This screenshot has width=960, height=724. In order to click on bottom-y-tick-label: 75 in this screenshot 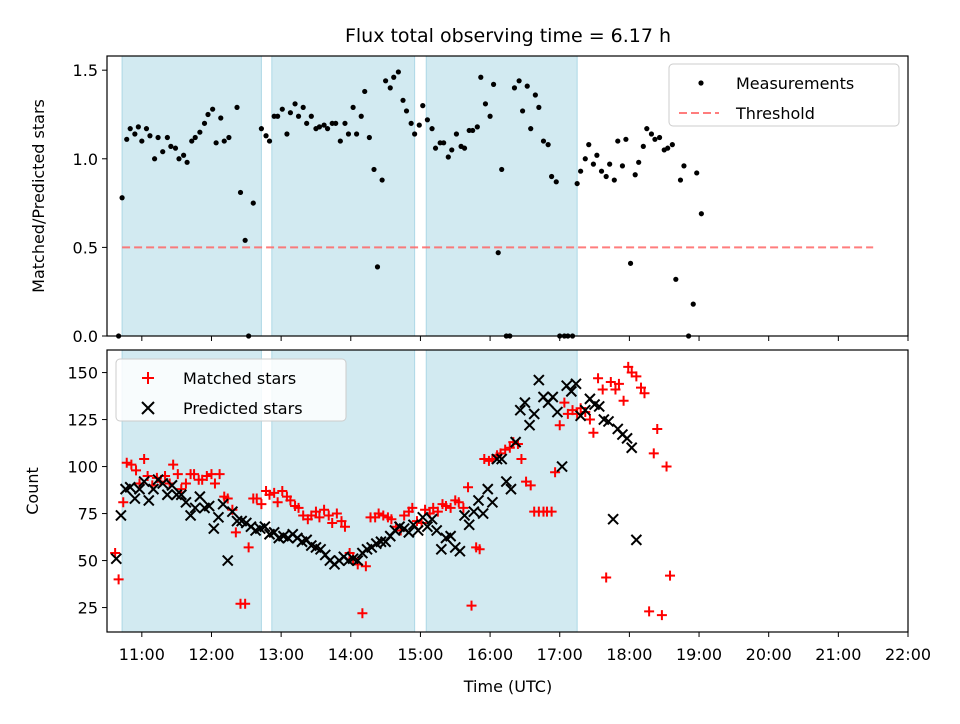, I will do `click(88, 514)`.